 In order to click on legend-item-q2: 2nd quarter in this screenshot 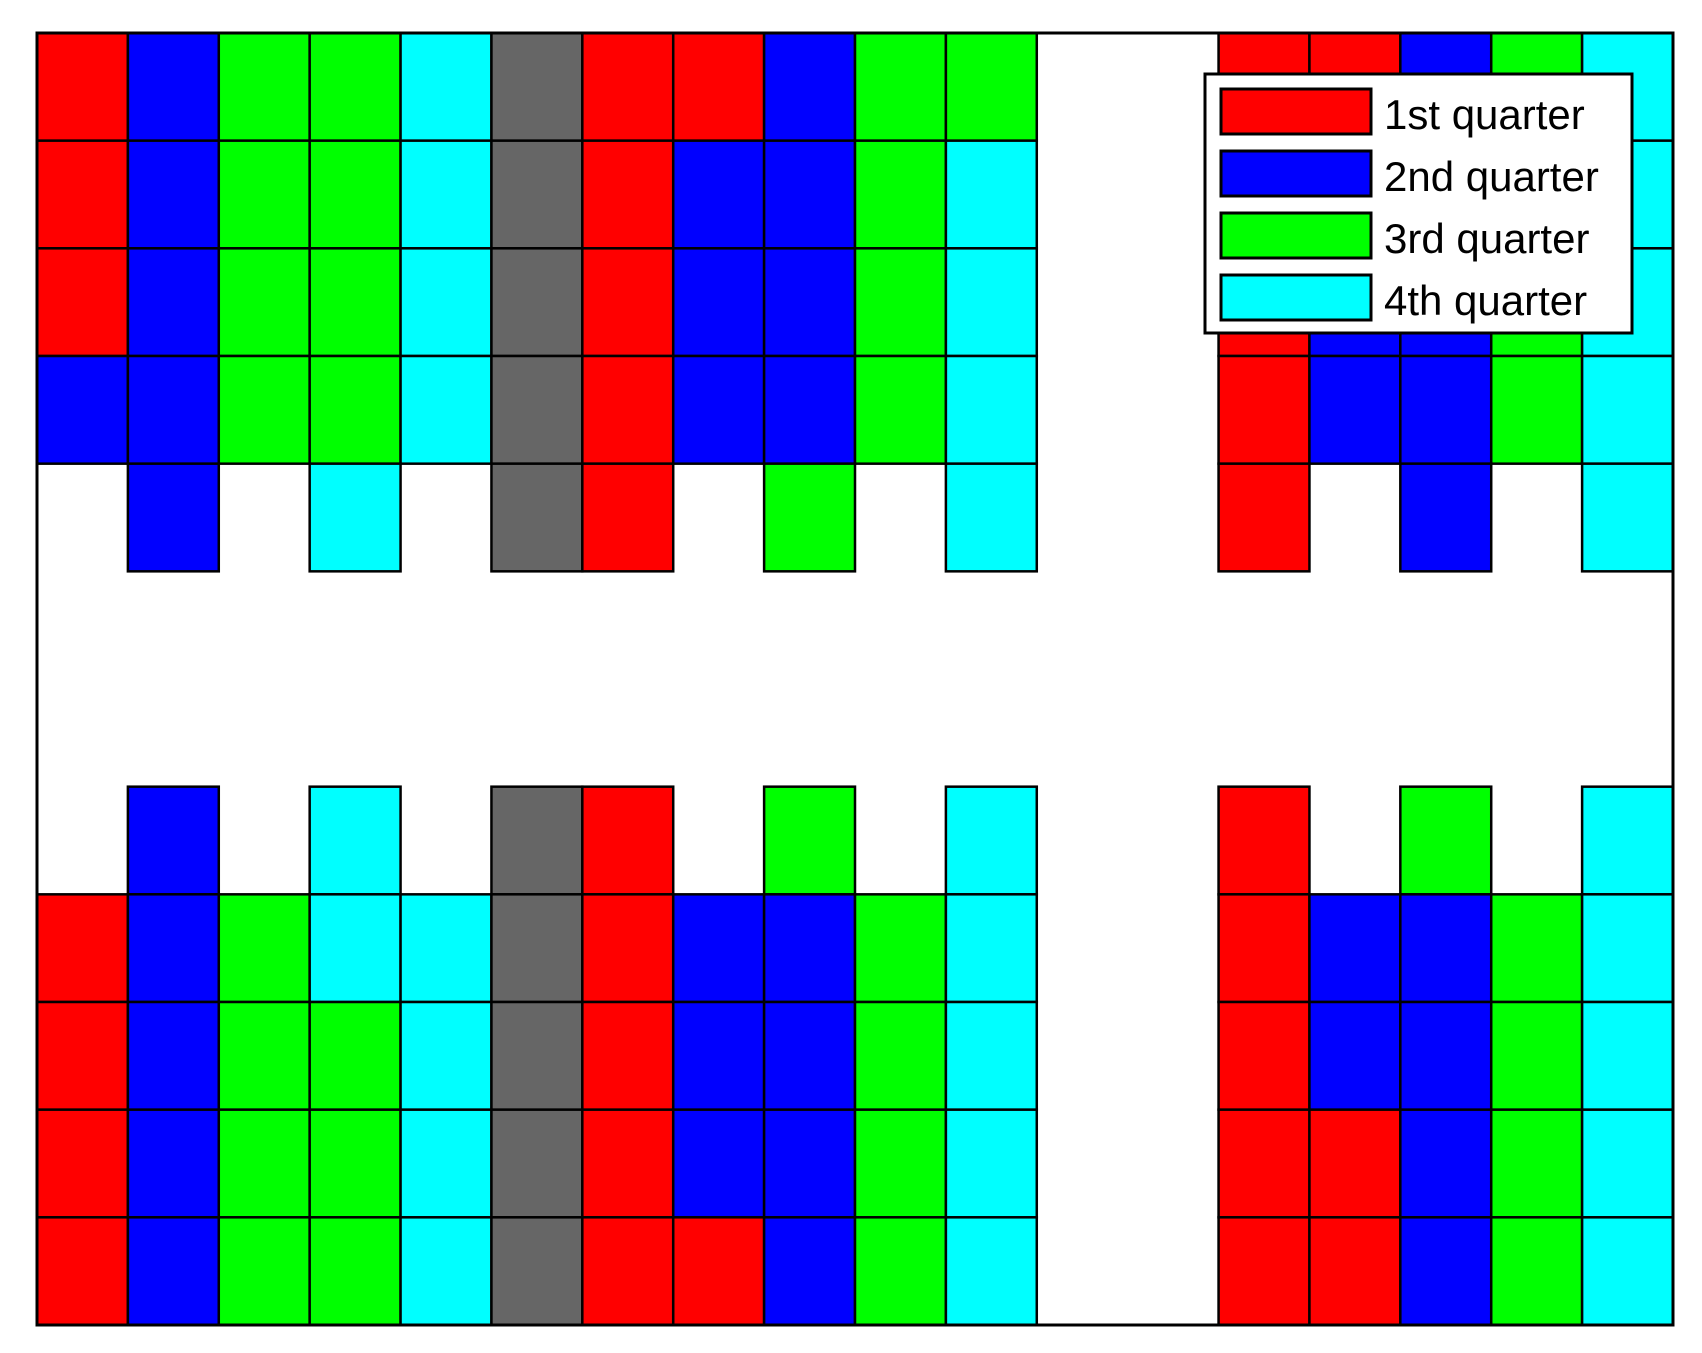, I will do `click(1409, 174)`.